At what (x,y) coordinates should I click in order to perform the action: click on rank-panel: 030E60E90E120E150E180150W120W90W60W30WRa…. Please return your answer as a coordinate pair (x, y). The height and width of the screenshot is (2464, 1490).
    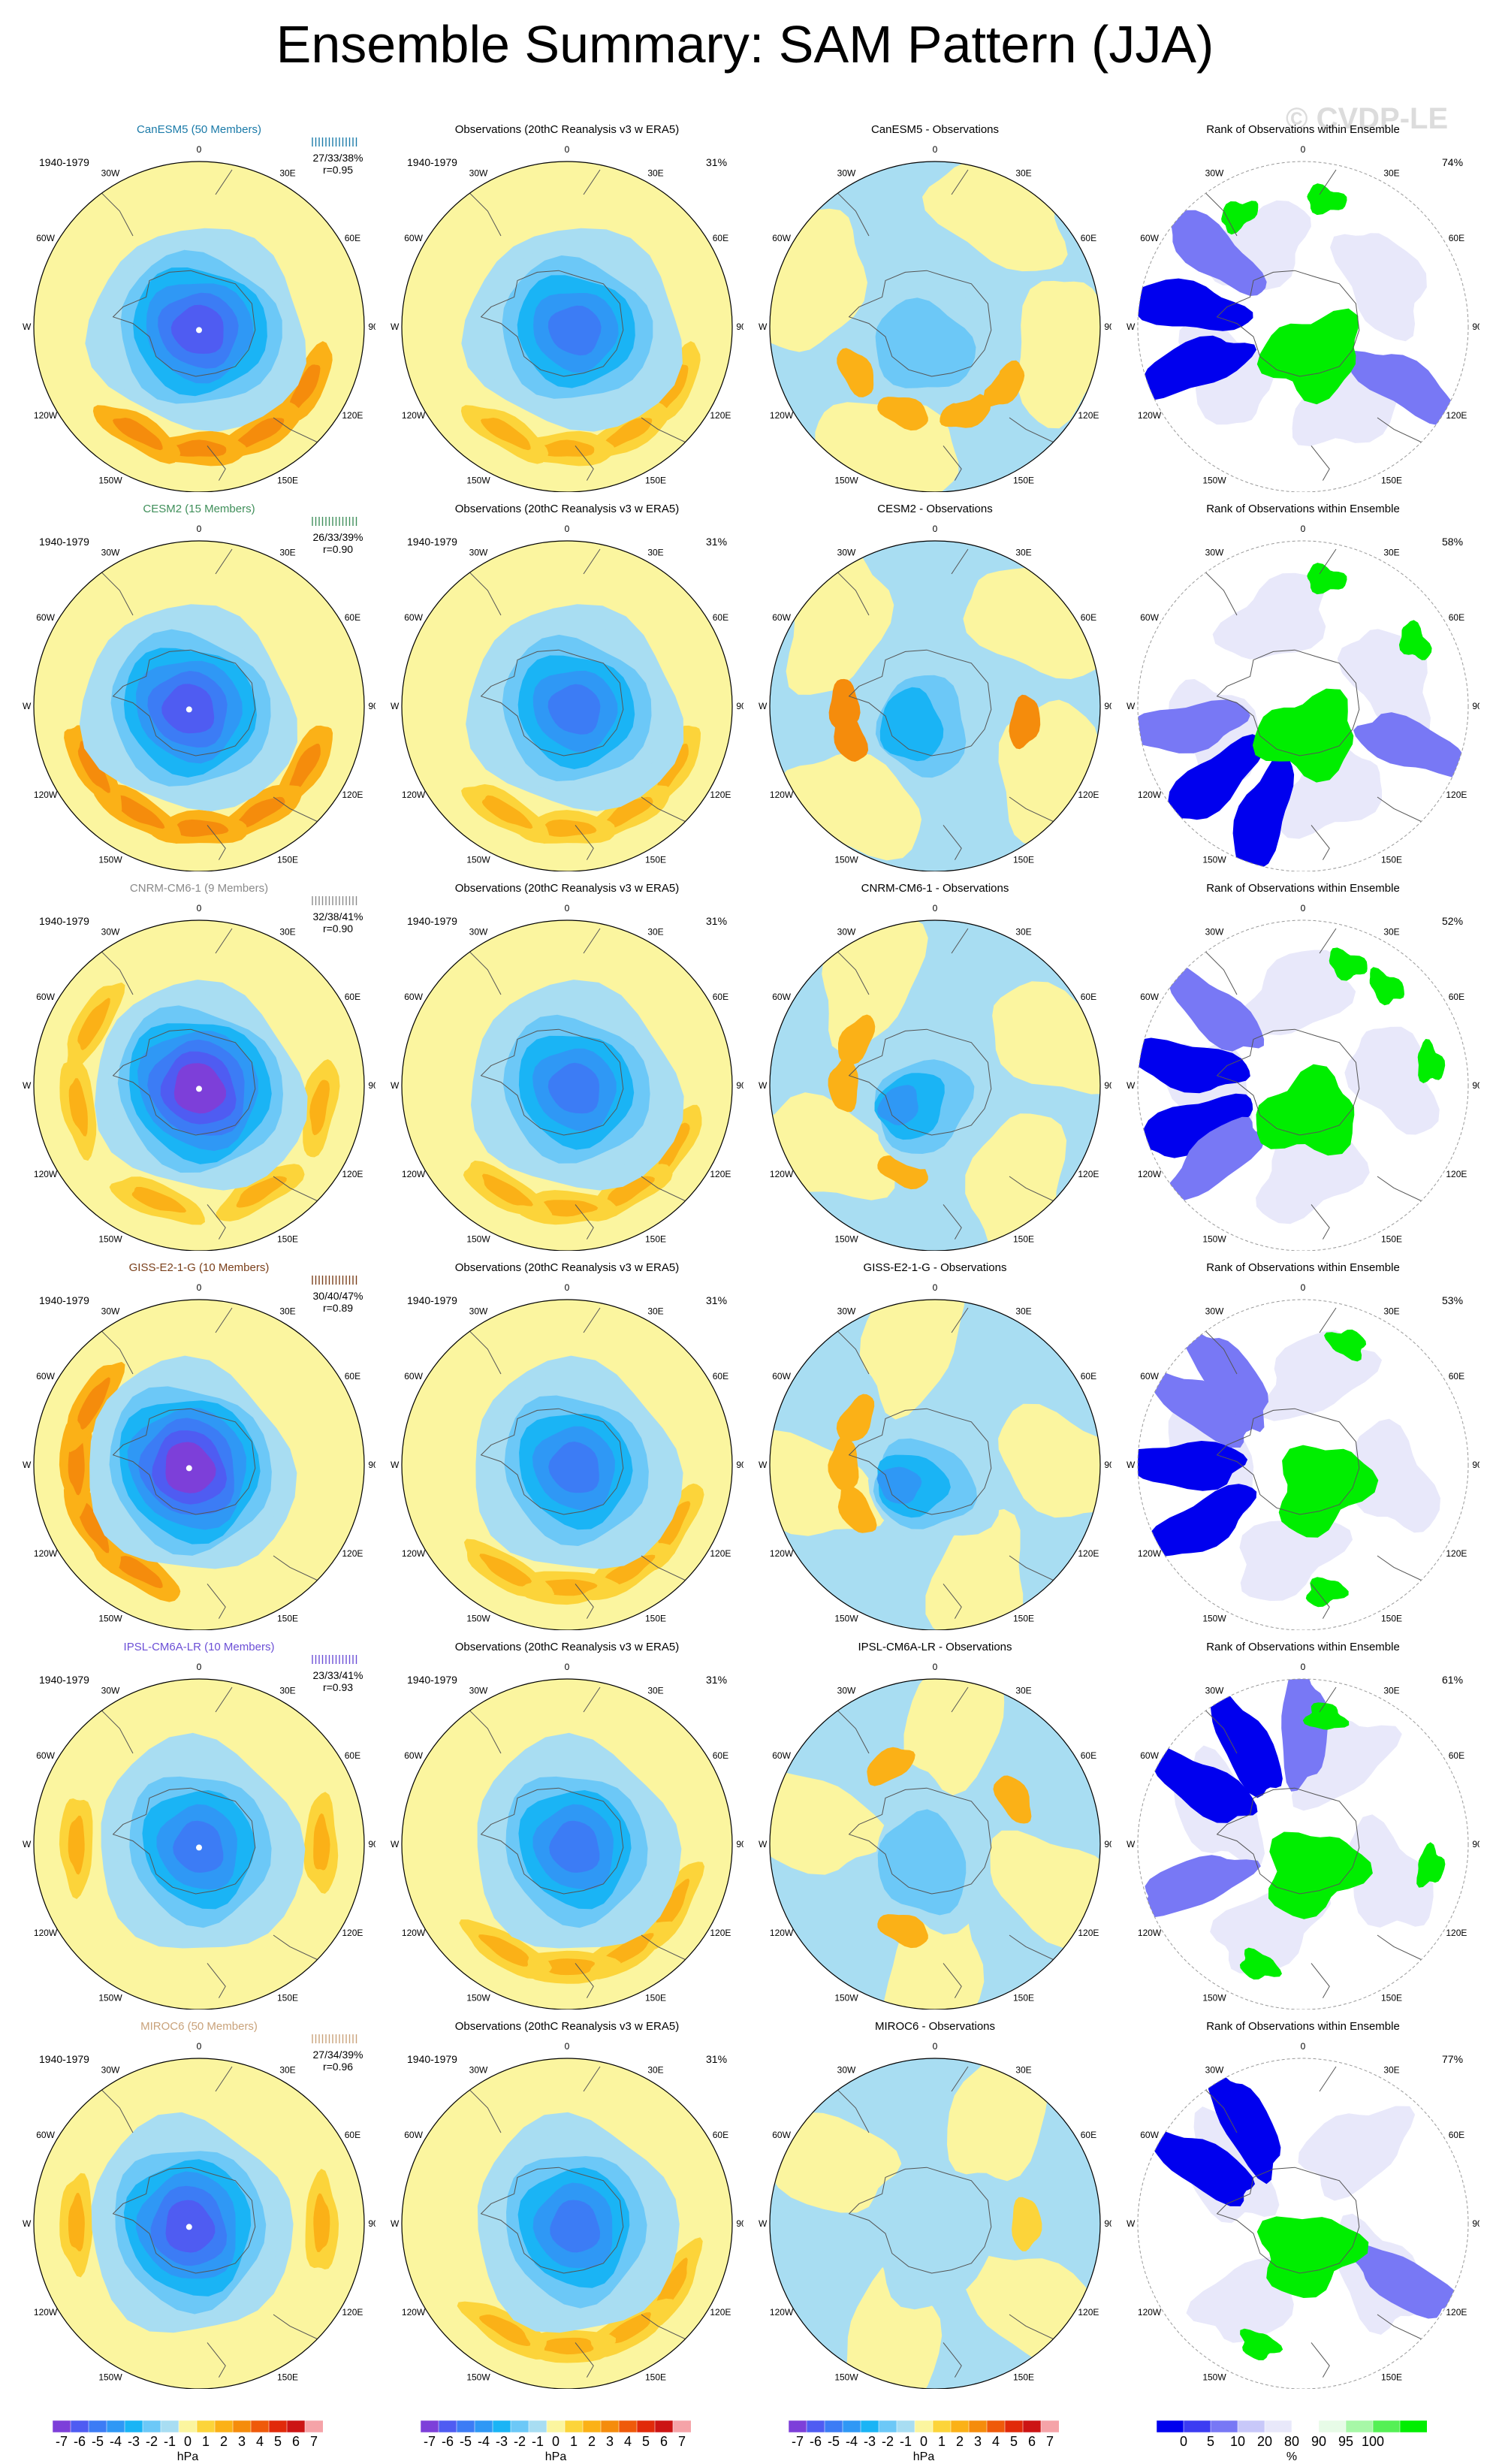
    Looking at the image, I should click on (1303, 682).